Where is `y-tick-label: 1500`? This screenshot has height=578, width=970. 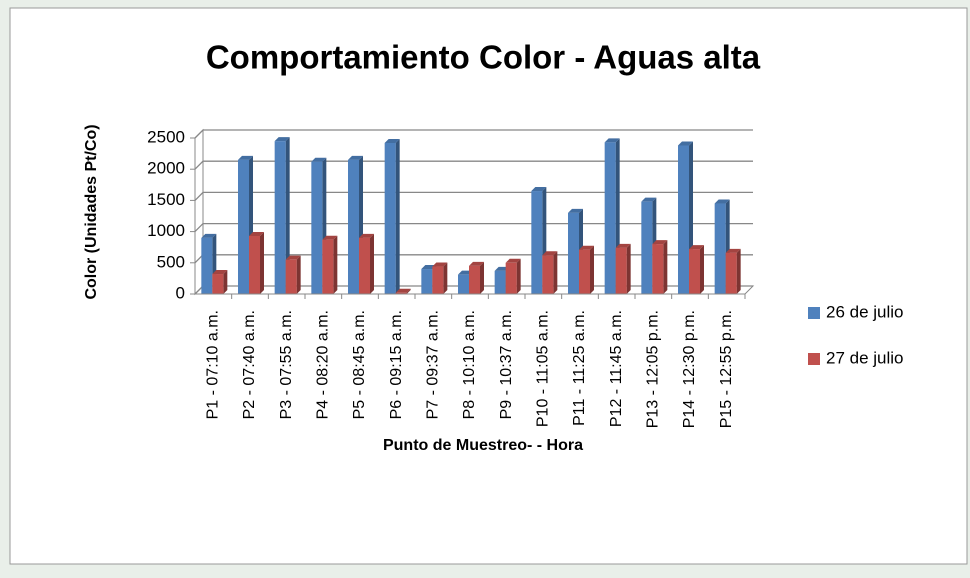
y-tick-label: 1500 is located at coordinates (166, 199).